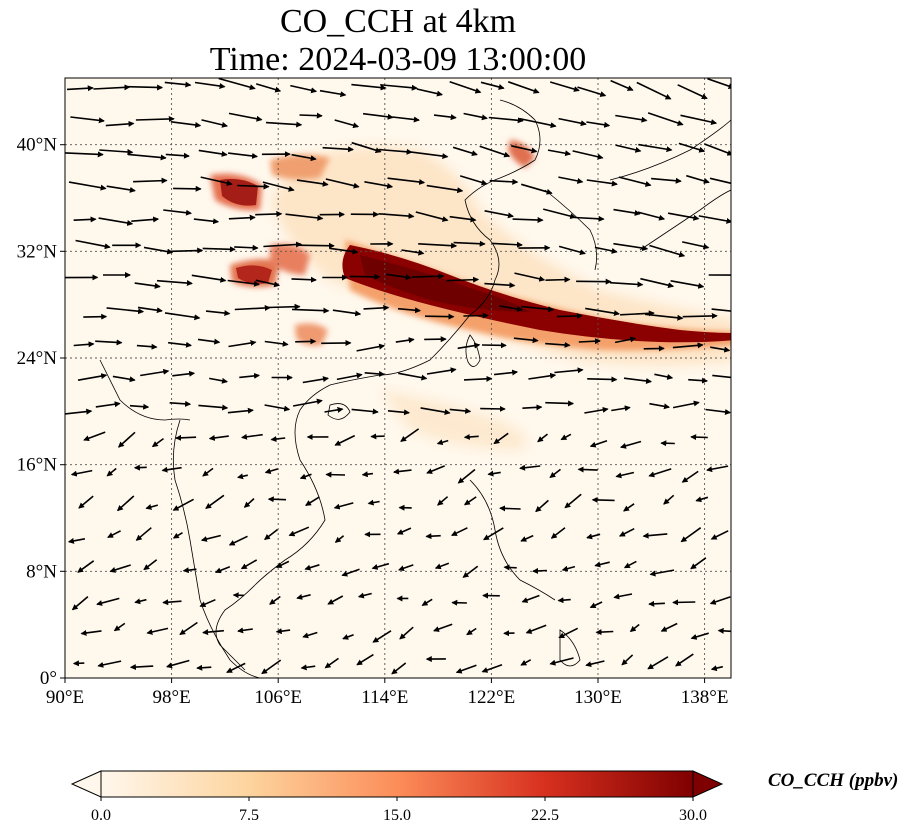 This screenshot has height=836, width=921. I want to click on y-tick-label: 32°N, so click(37, 251).